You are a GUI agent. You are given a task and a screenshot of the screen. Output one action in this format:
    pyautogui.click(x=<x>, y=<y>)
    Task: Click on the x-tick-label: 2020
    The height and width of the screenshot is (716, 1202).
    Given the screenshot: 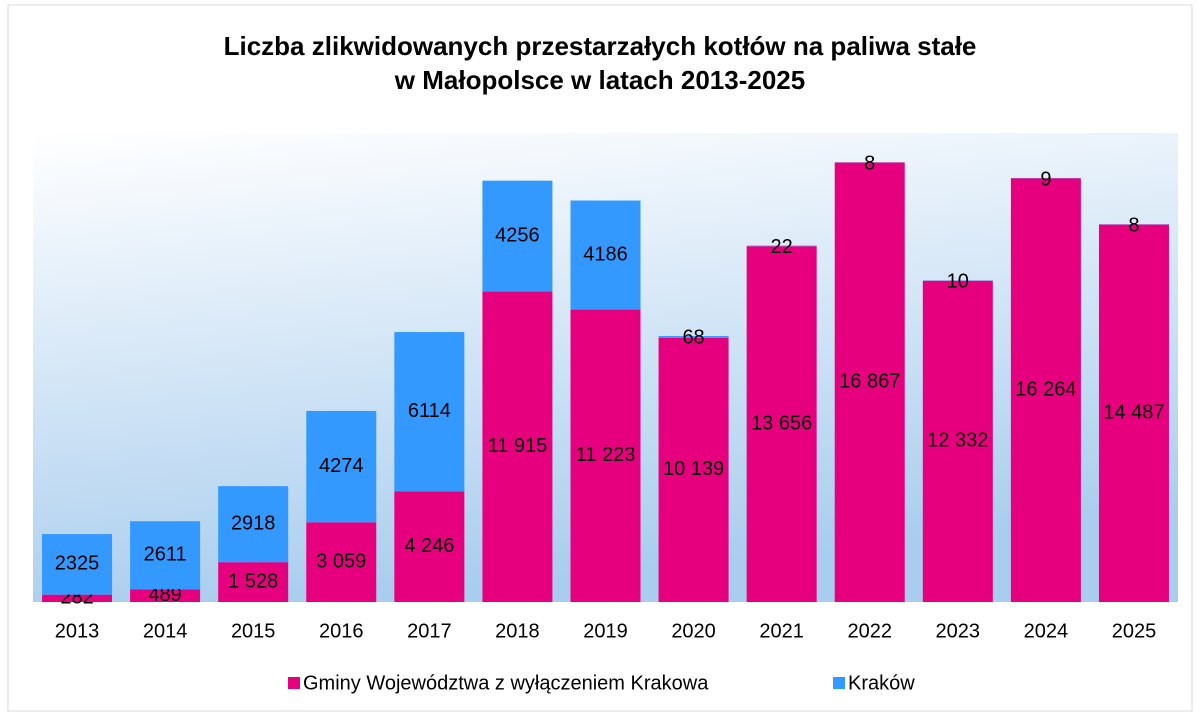 What is the action you would take?
    pyautogui.click(x=693, y=631)
    